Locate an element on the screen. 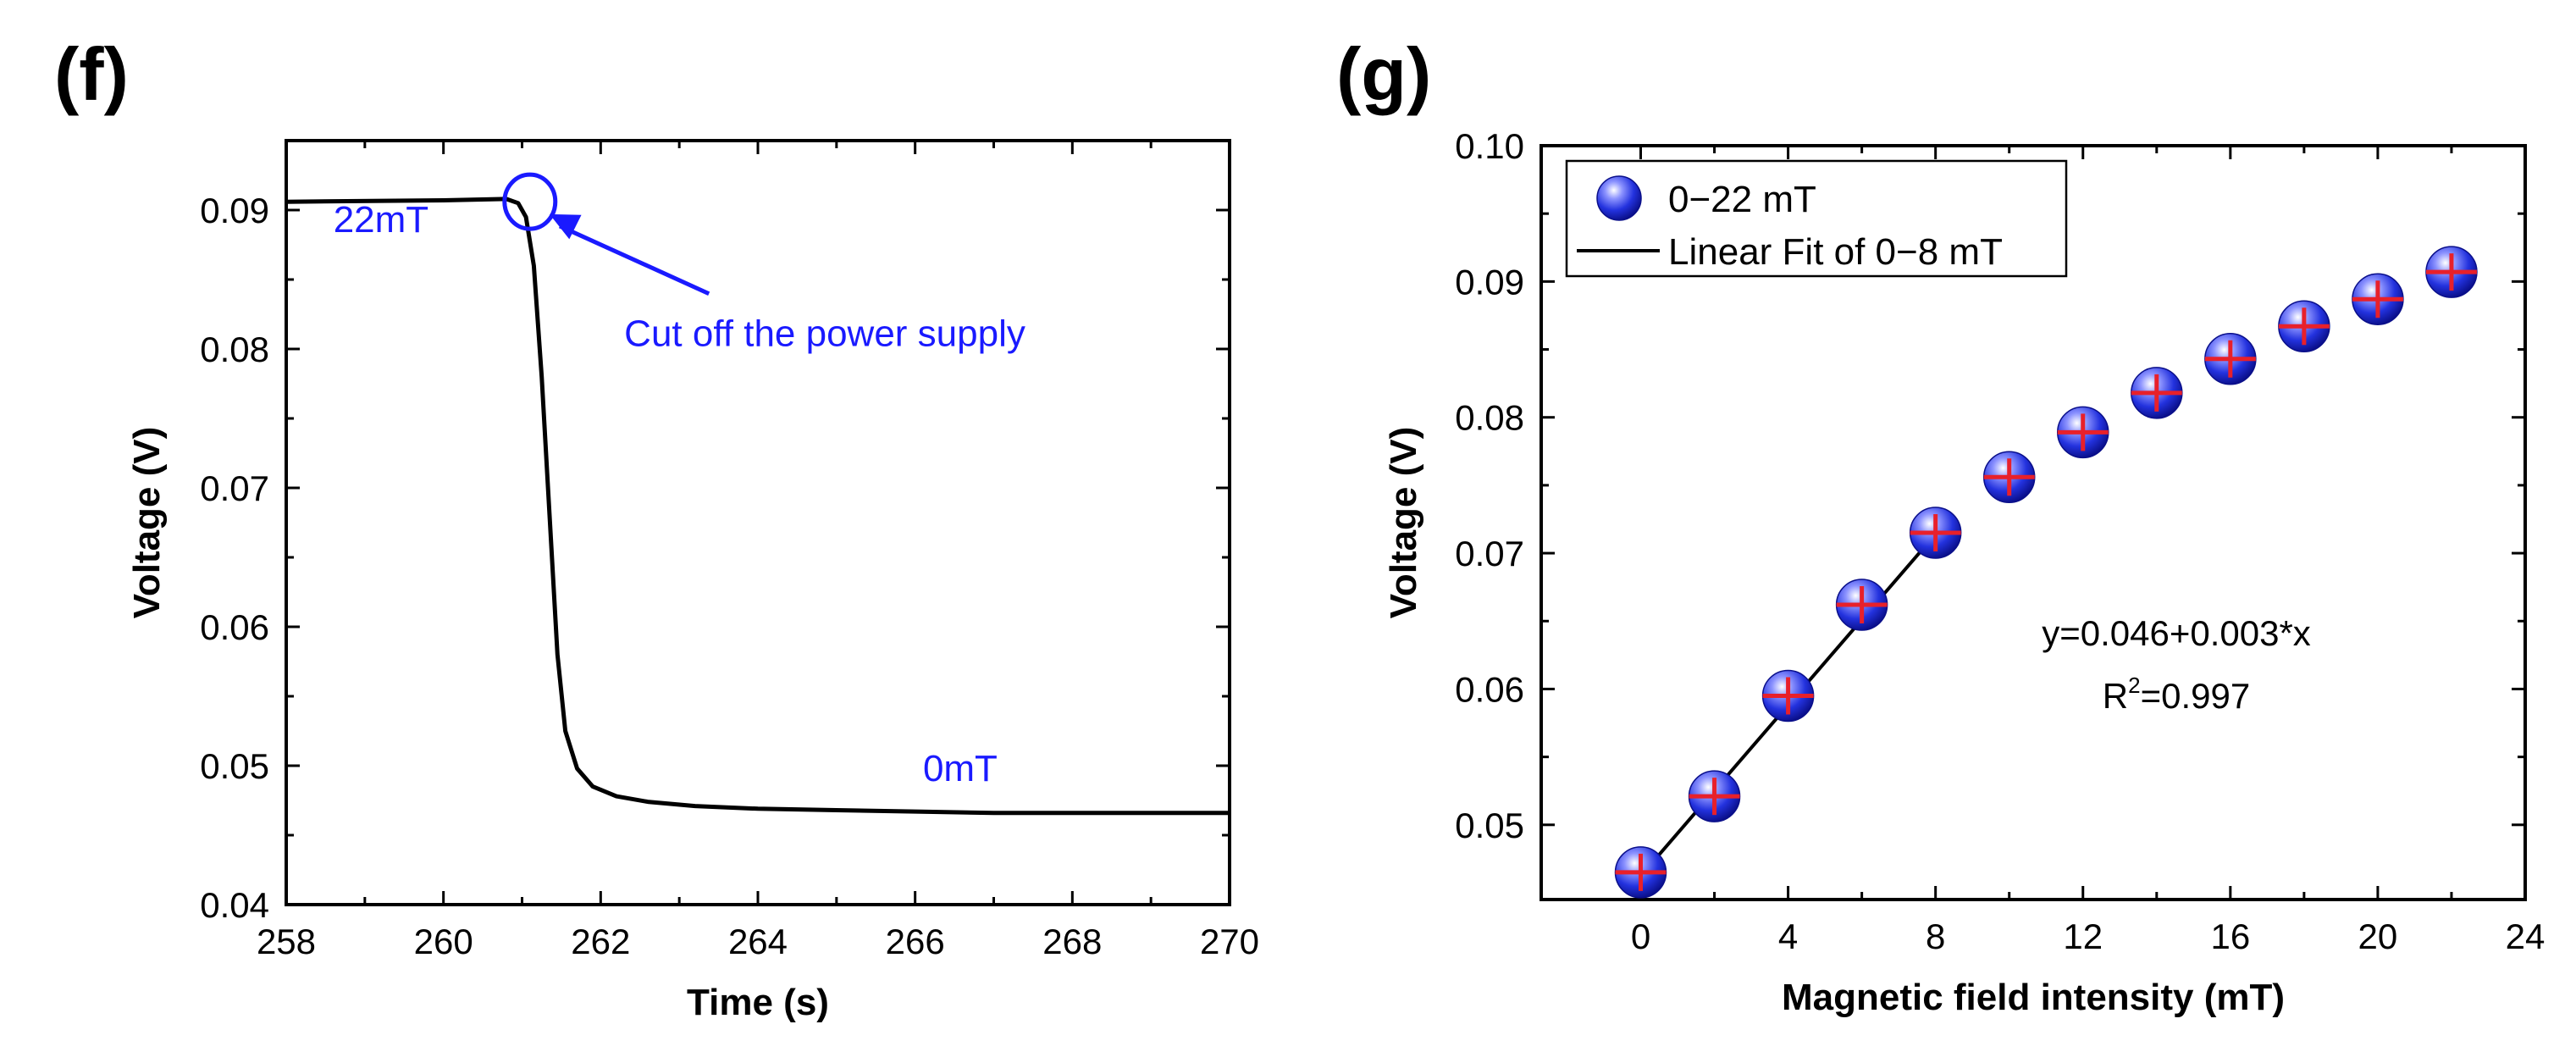 The width and height of the screenshot is (2576, 1052). legend-box is located at coordinates (1816, 218).